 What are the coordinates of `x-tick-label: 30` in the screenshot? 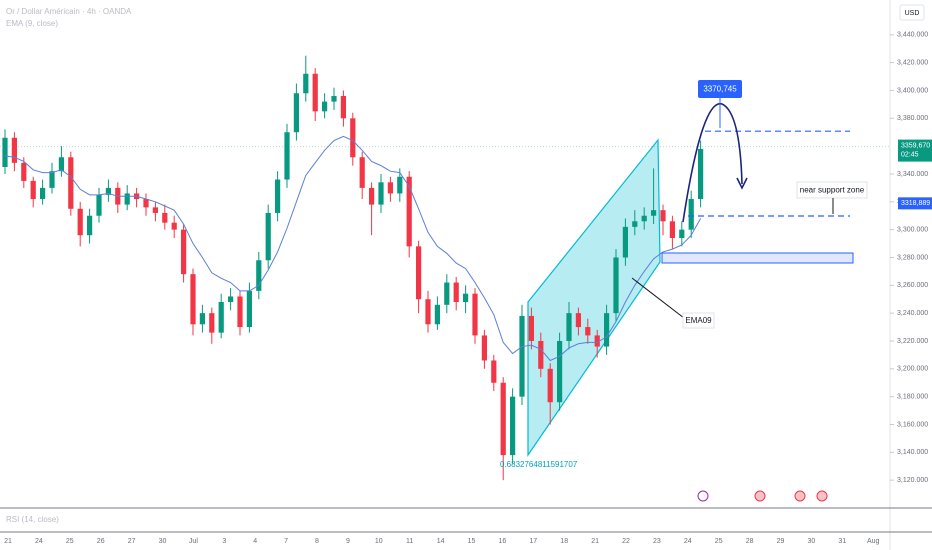 It's located at (812, 541).